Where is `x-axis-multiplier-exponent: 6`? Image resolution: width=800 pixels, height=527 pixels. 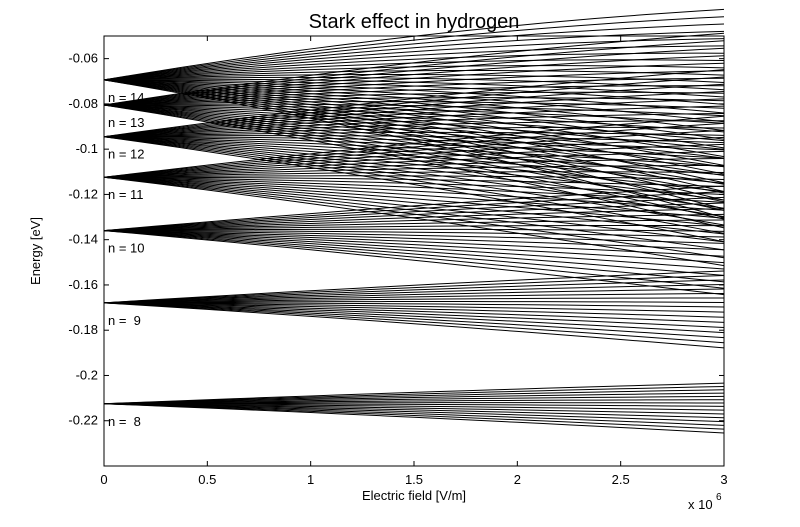 x-axis-multiplier-exponent: 6 is located at coordinates (719, 497).